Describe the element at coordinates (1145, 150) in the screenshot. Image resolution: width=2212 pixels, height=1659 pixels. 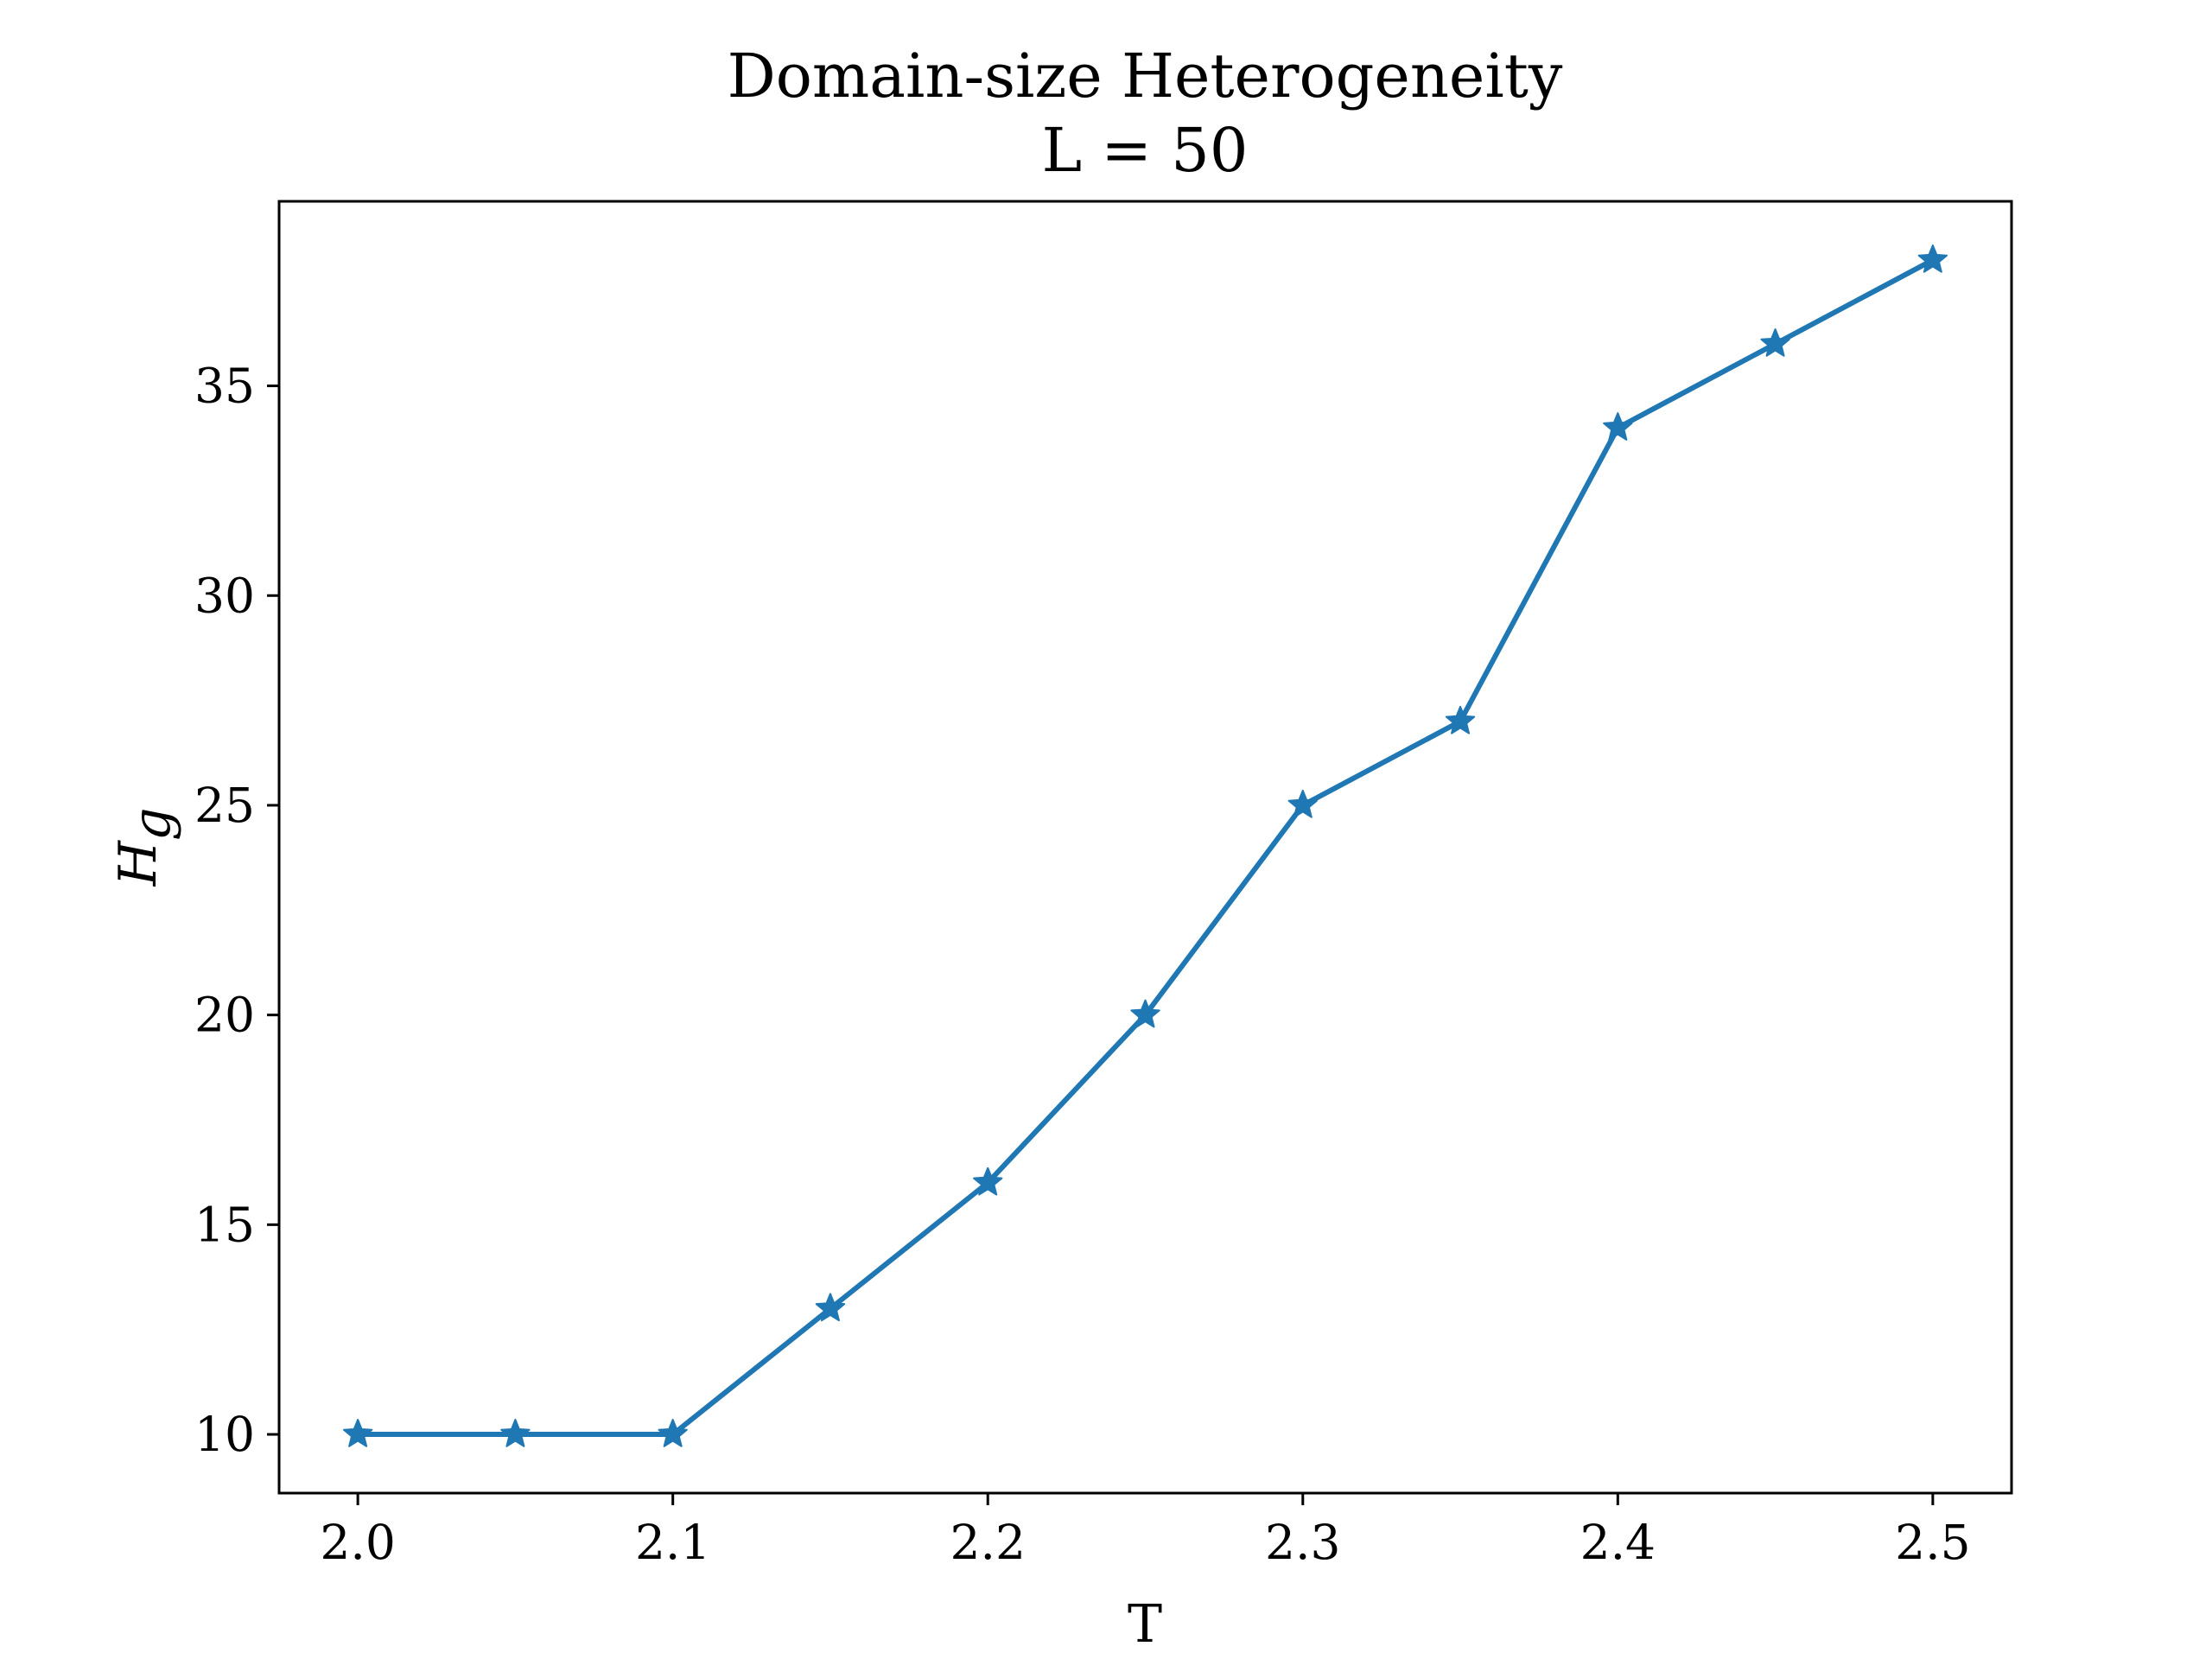
I see `chart-subtitle: L = 50` at that location.